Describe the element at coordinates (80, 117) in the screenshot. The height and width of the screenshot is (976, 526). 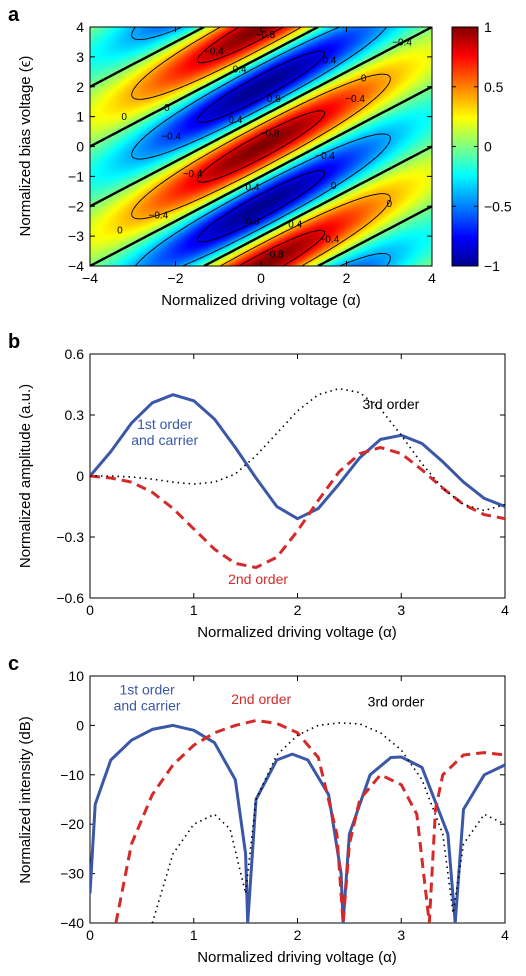
I see `y-tick-label: 1` at that location.